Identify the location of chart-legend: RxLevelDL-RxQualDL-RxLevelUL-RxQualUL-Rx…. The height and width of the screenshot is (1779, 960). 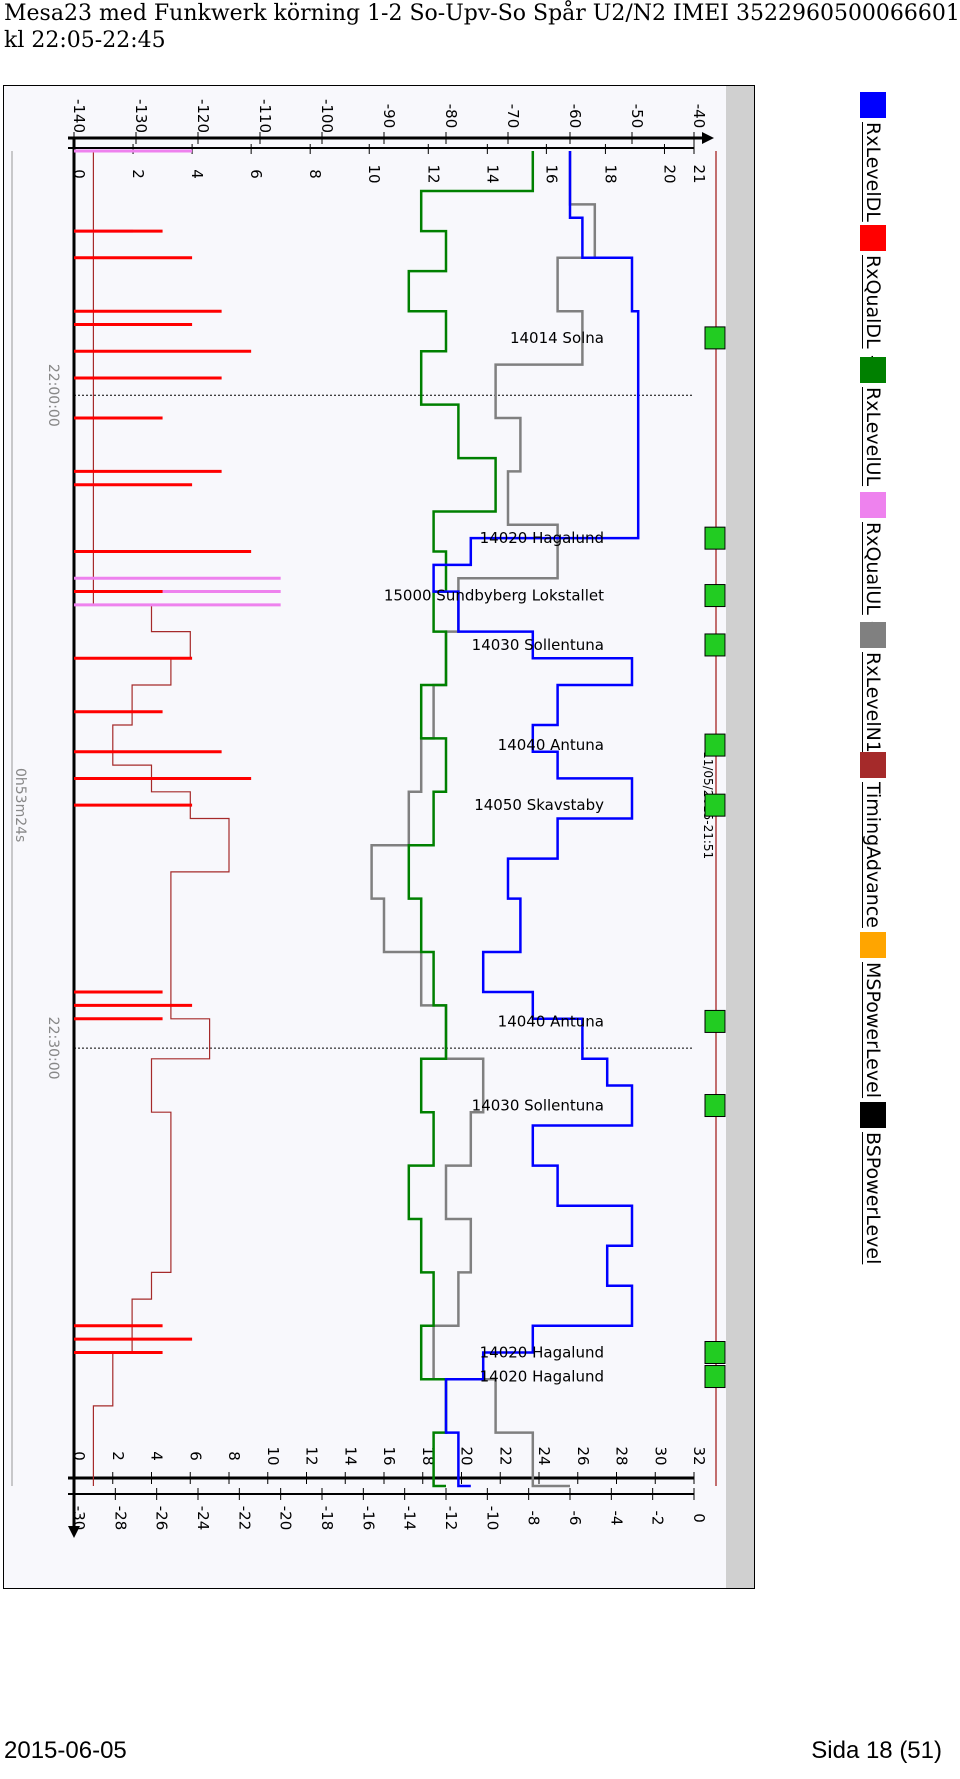
(880, 762).